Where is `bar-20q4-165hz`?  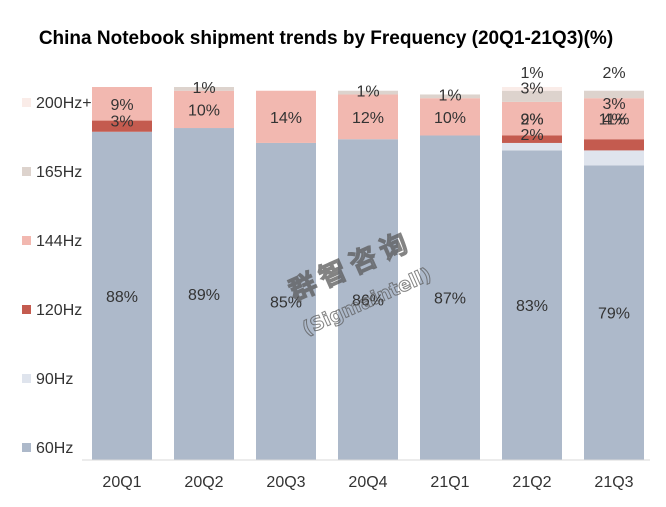 bar-20q4-165hz is located at coordinates (368, 92).